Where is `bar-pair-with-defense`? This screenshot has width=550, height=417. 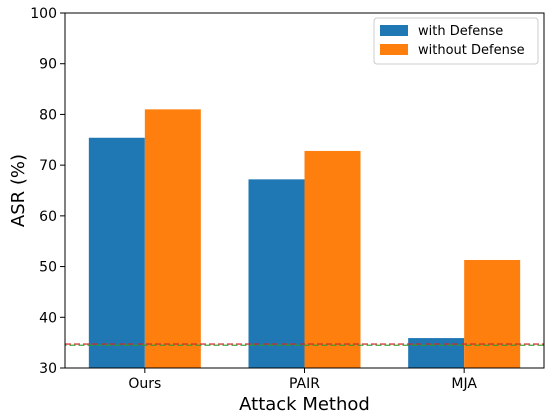
bar-pair-with-defense is located at coordinates (276, 273).